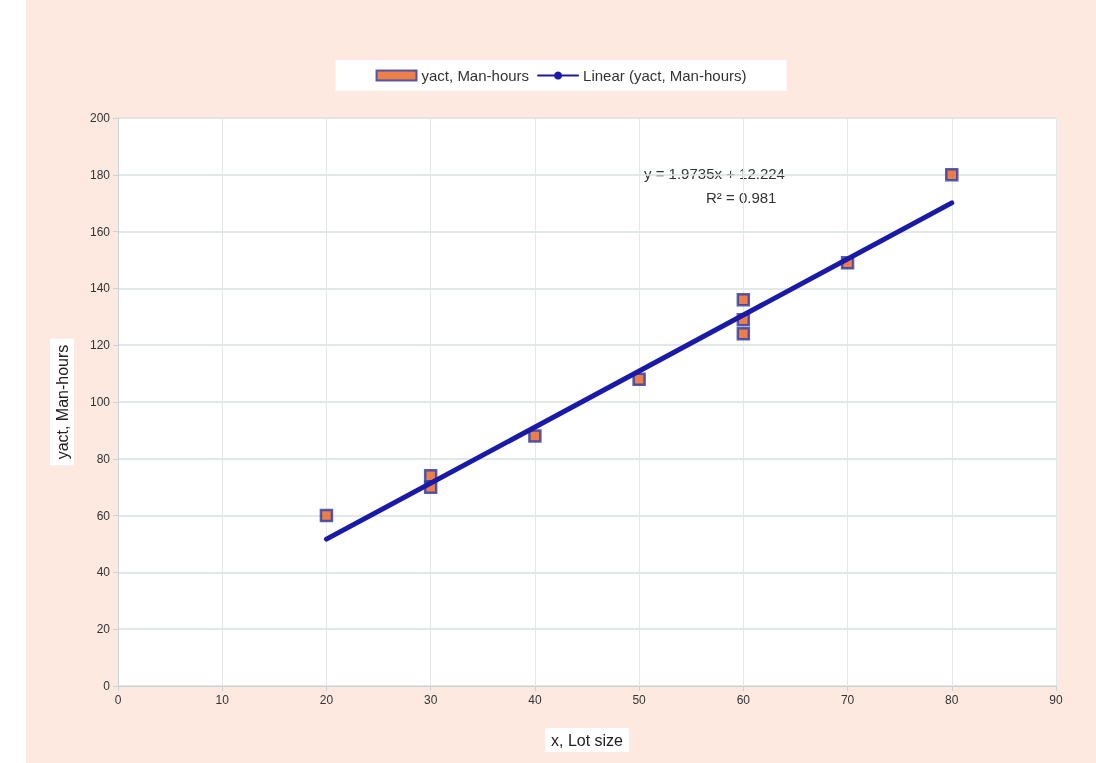 This screenshot has width=1096, height=763. I want to click on x-tick-label: 70, so click(847, 700).